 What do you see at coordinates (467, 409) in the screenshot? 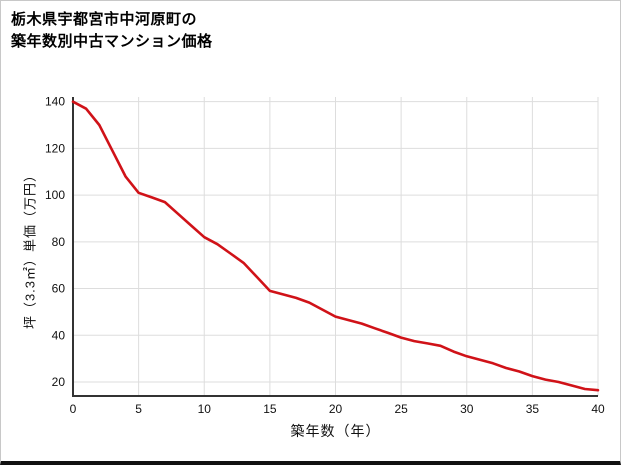
I see `x-tick-label: 30` at bounding box center [467, 409].